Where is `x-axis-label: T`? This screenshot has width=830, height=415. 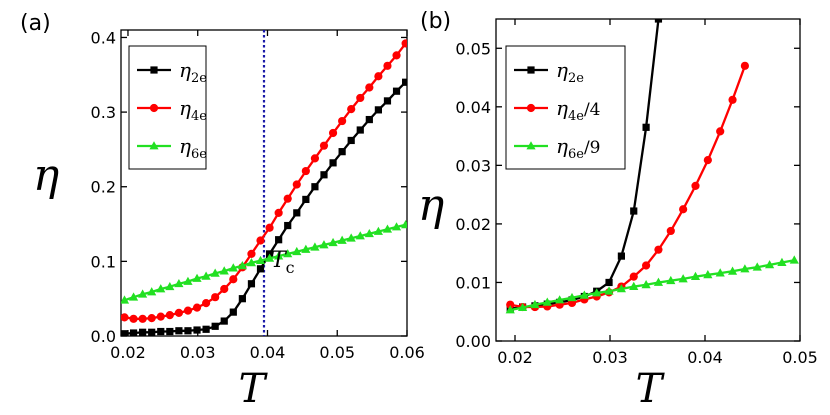 x-axis-label: T is located at coordinates (651, 389).